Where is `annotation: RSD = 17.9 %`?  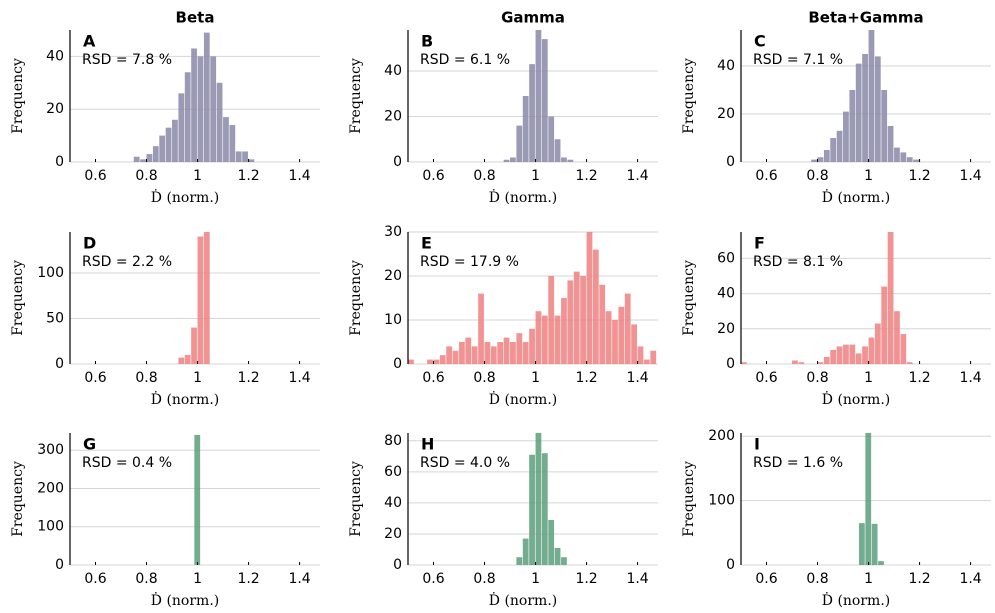
annotation: RSD = 17.9 % is located at coordinates (469, 262).